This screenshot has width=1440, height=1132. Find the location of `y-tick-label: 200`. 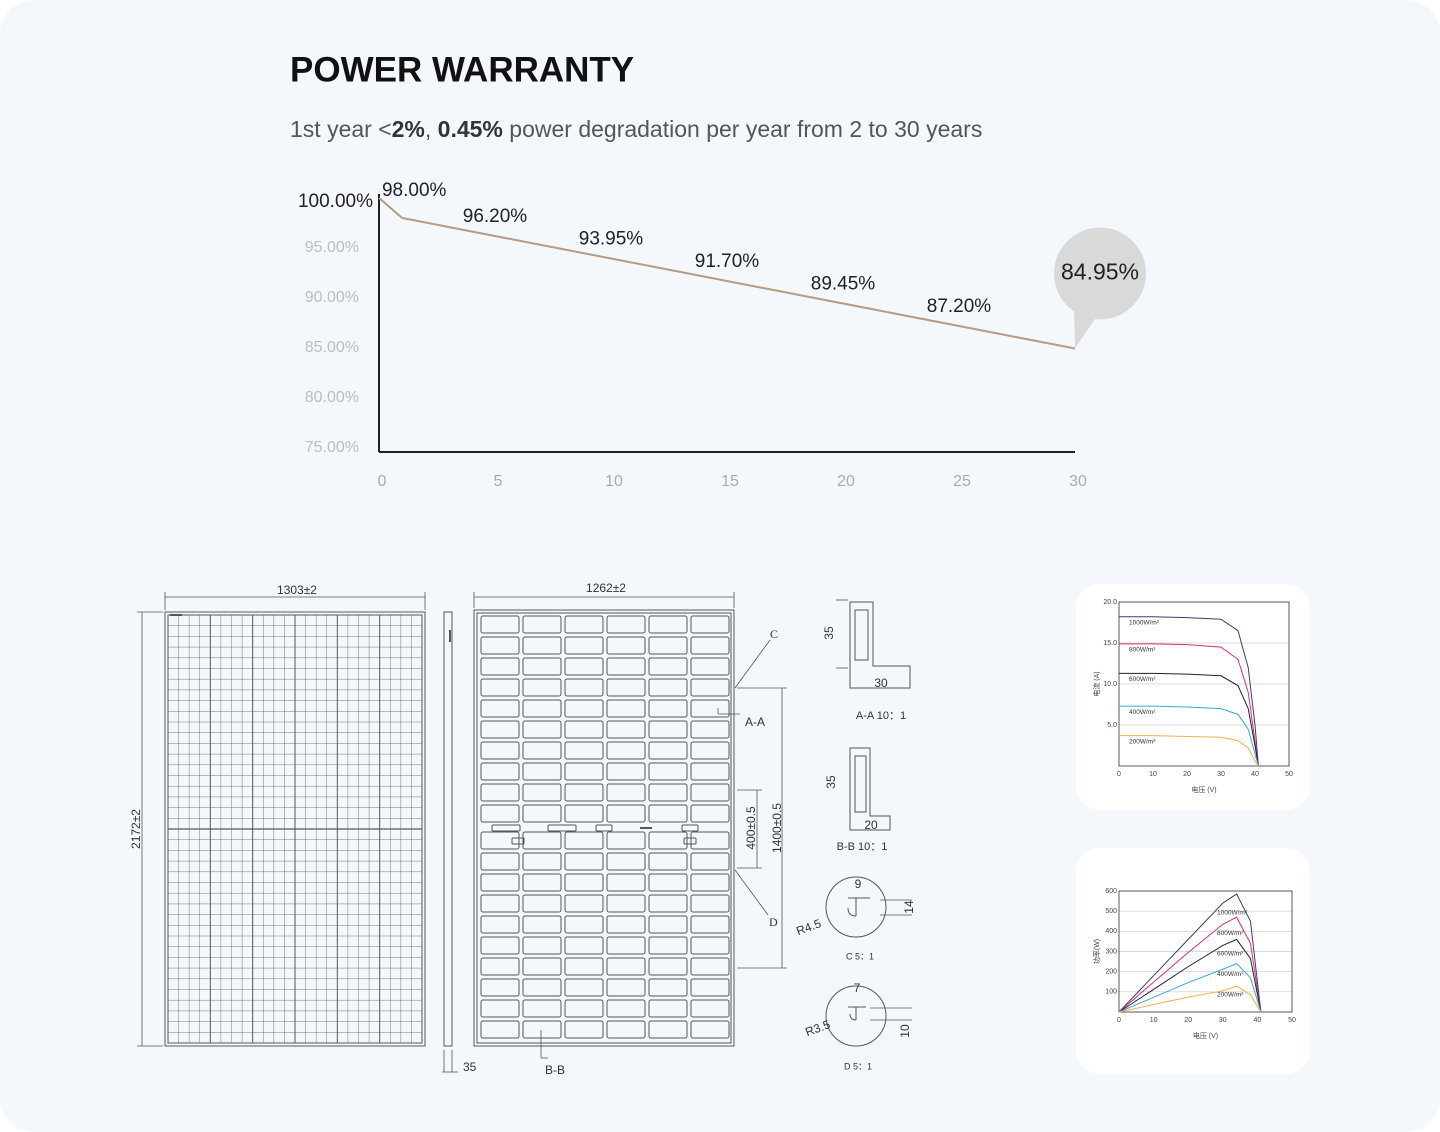

y-tick-label: 200 is located at coordinates (1111, 972).